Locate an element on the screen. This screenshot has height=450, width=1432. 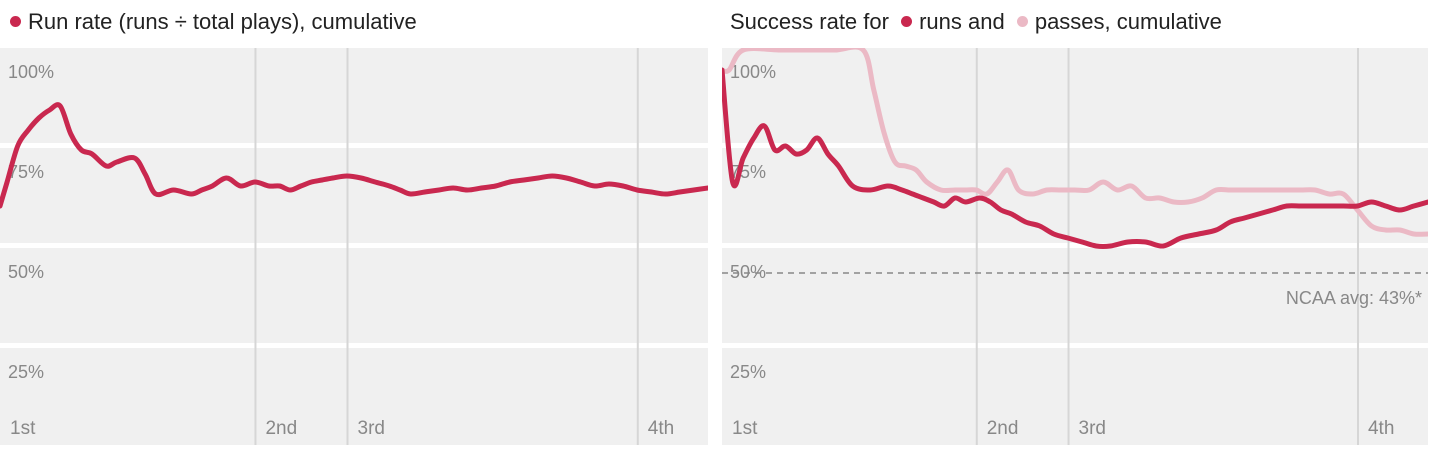
success-rate-title-prefix: Success rate for is located at coordinates (809, 22).